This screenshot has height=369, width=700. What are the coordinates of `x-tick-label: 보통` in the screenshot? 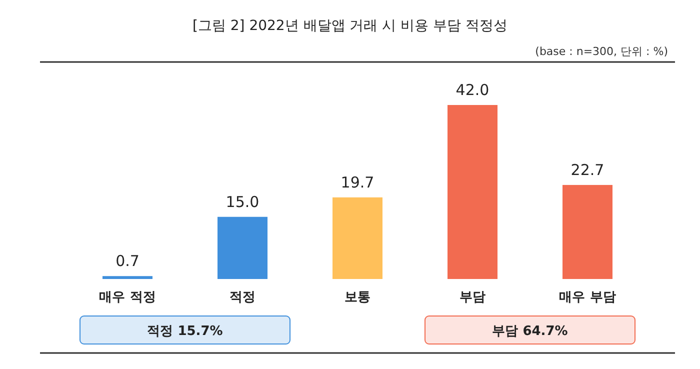 It's located at (357, 297).